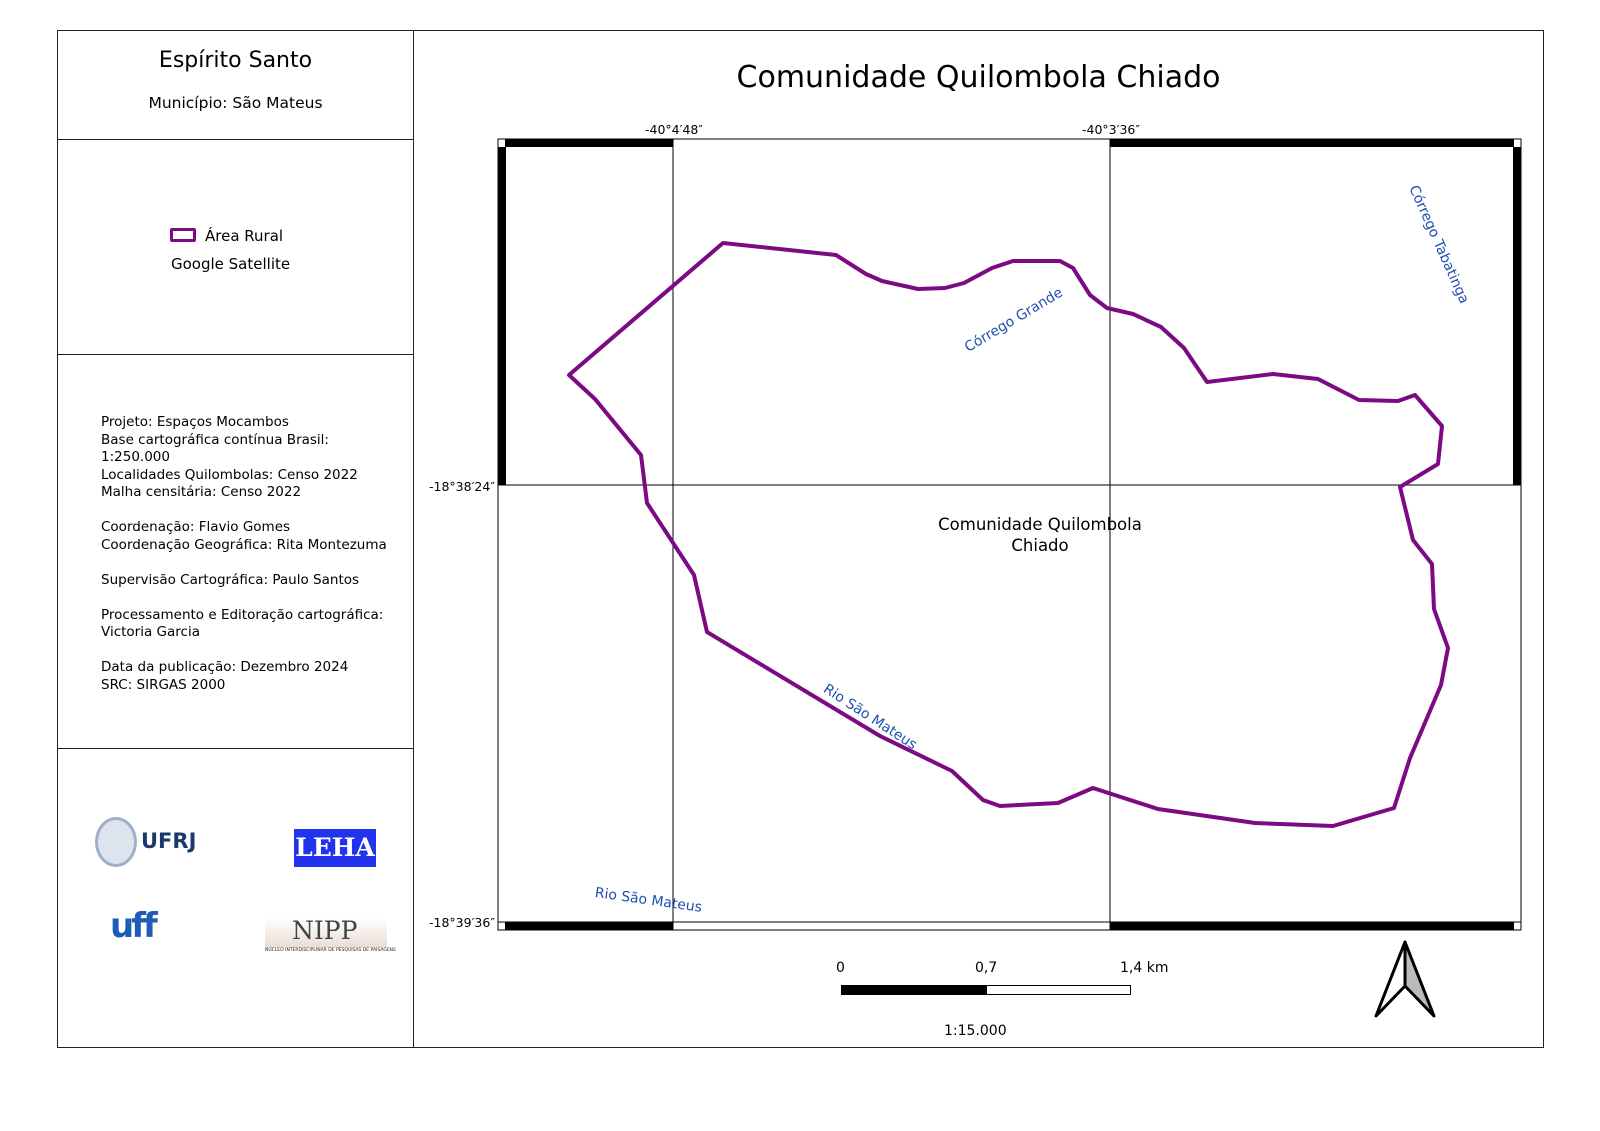  What do you see at coordinates (1040, 535) in the screenshot?
I see `community-label: Comunidade Quilombola Chiado` at bounding box center [1040, 535].